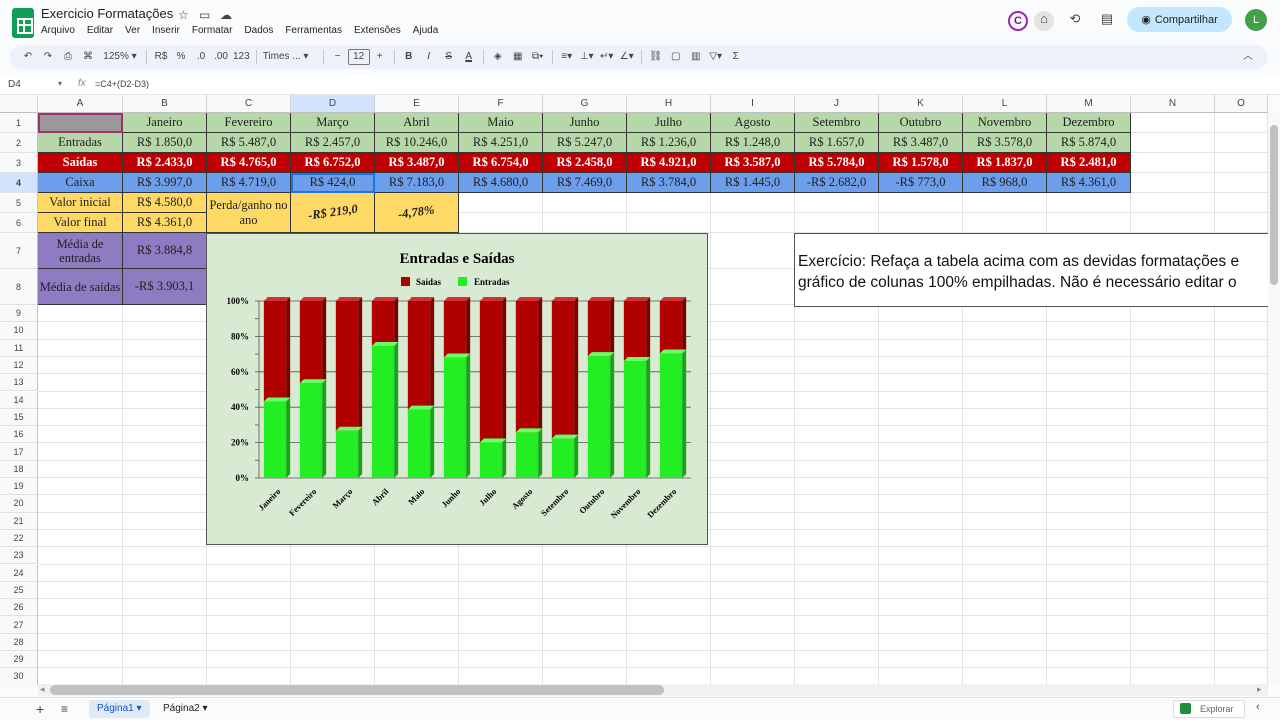 The image size is (1280, 720). What do you see at coordinates (19, 435) in the screenshot?
I see `row-header-16: 16` at bounding box center [19, 435].